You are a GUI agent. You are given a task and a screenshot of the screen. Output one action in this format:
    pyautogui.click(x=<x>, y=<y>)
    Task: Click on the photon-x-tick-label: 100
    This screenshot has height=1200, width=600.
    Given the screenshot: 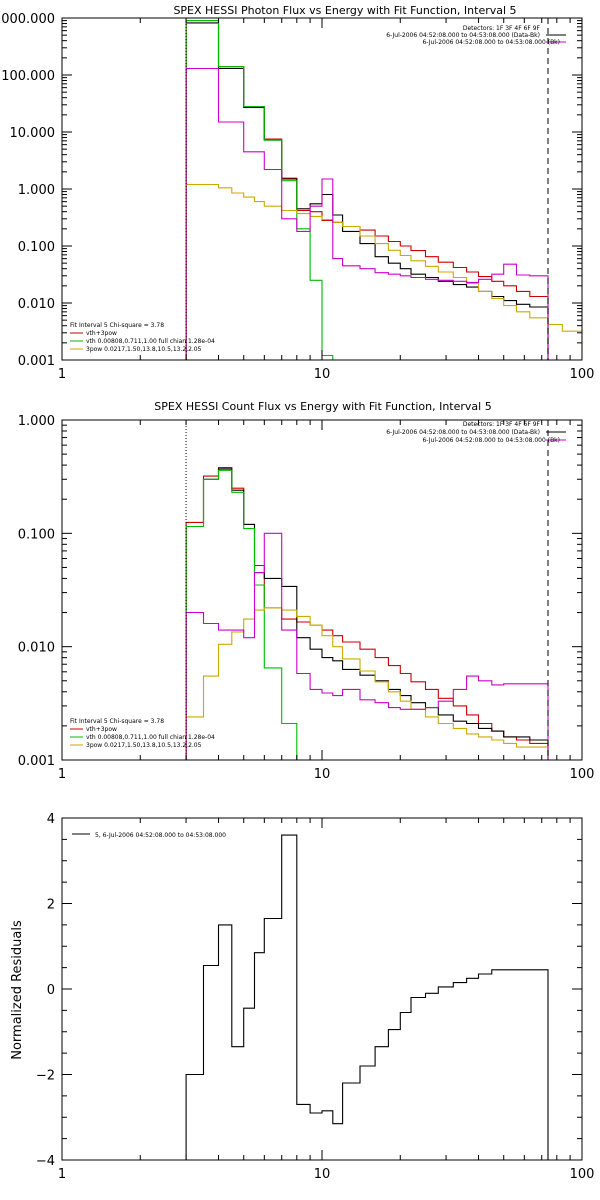 What is the action you would take?
    pyautogui.click(x=582, y=374)
    